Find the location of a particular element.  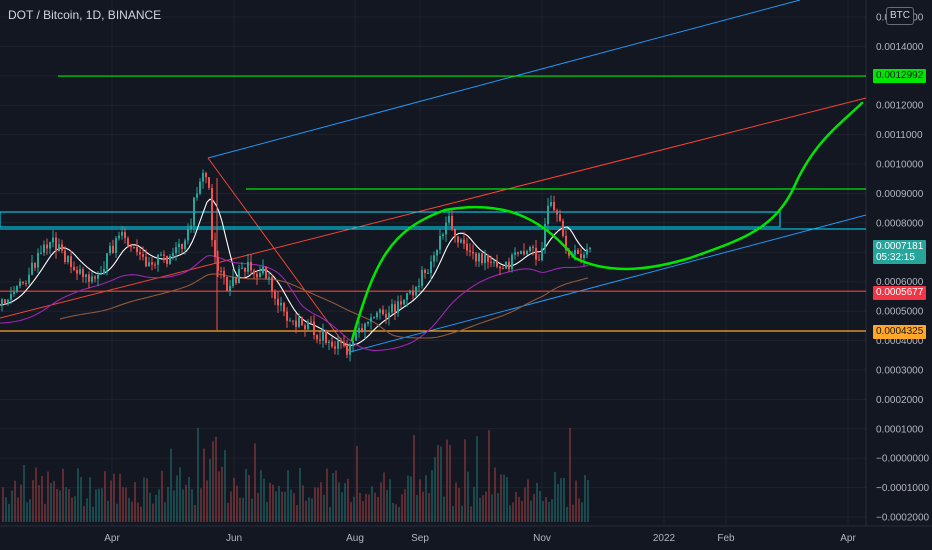

current-price-value: 0.0007181 is located at coordinates (900, 246).